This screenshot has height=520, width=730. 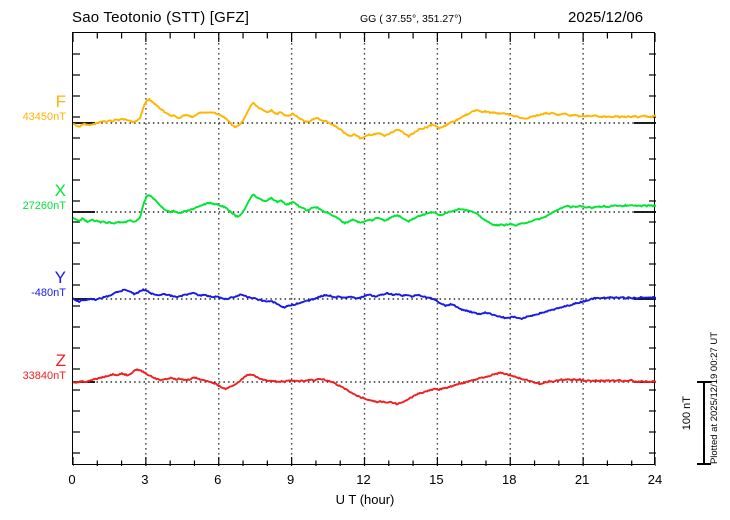 I want to click on x-tick-label-3: 3, so click(x=145, y=479).